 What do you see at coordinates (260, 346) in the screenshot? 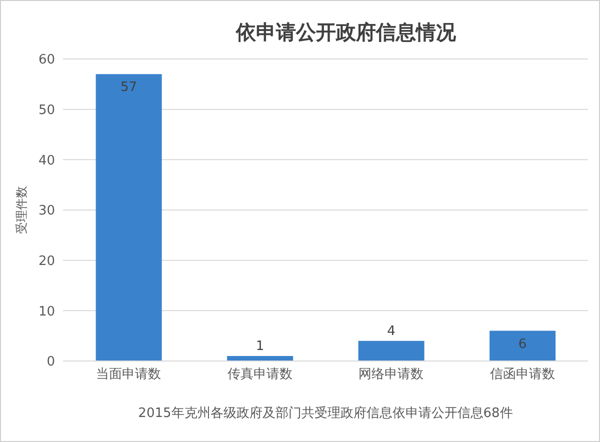
I see `data-label: 1` at bounding box center [260, 346].